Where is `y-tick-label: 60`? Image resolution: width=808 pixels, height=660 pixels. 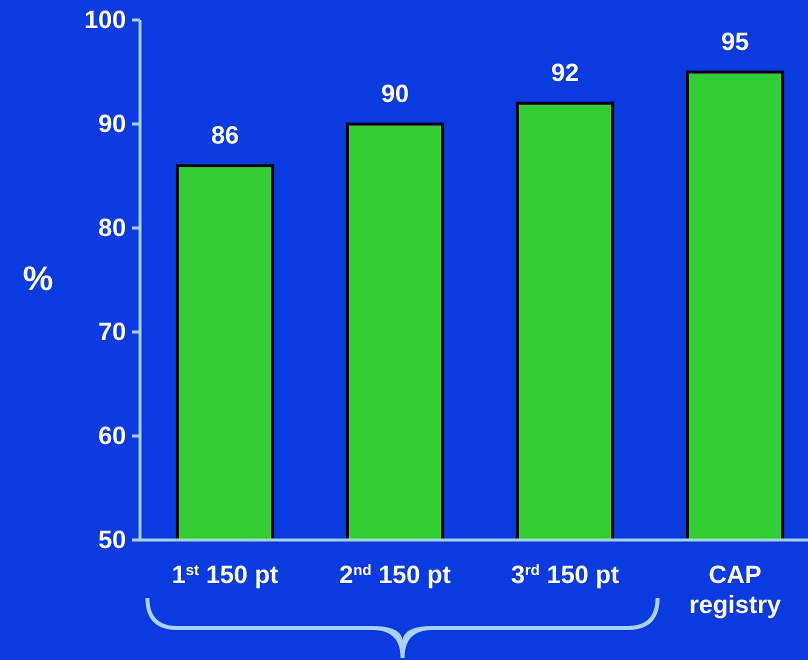 y-tick-label: 60 is located at coordinates (112, 436).